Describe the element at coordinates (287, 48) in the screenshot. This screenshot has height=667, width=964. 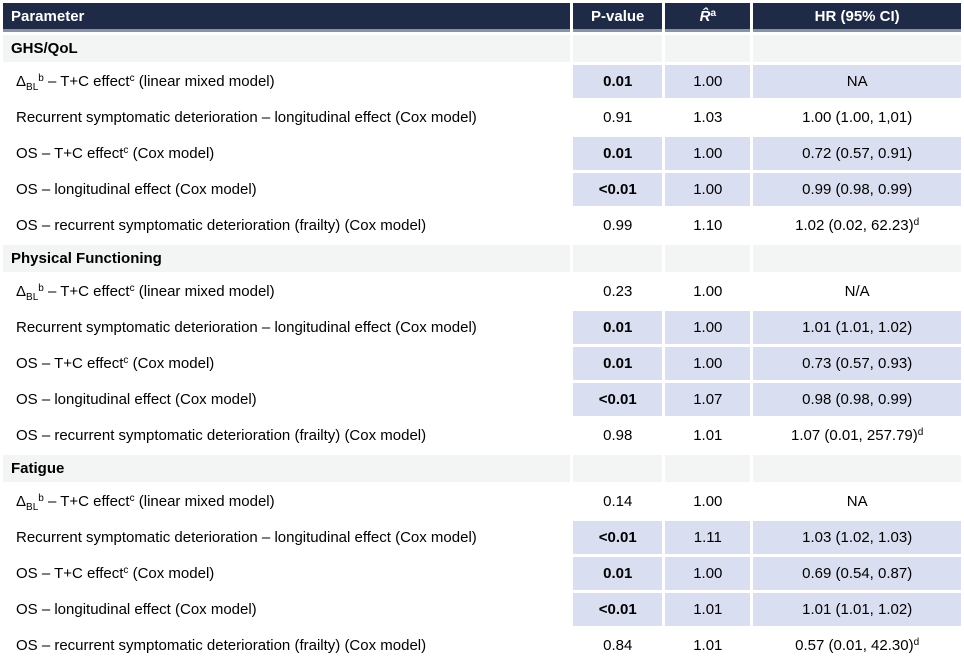
I see `section-title: GHS/QoL` at that location.